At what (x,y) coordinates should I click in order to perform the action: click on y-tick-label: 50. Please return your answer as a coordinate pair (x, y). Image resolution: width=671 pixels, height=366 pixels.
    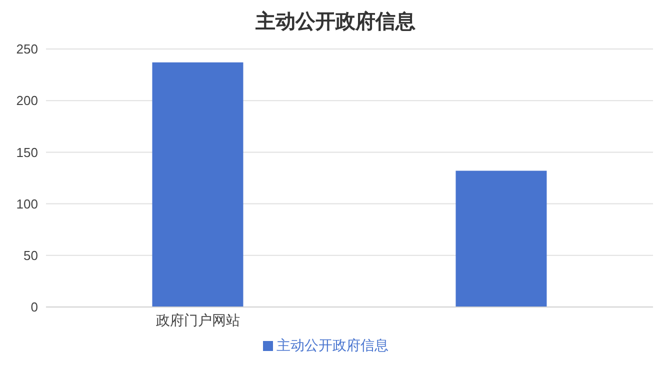
    Looking at the image, I should click on (31, 256).